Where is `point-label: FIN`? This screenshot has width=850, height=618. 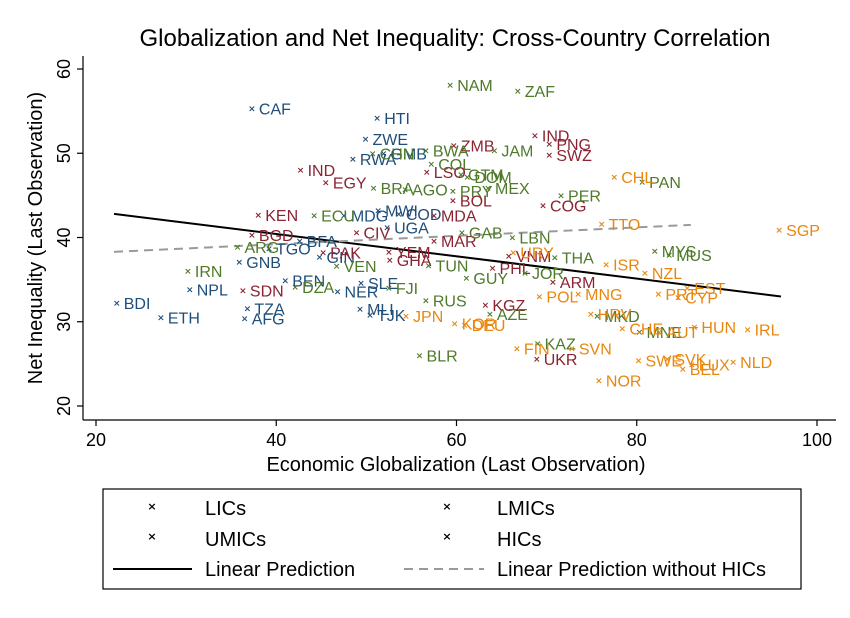
point-label: FIN is located at coordinates (537, 350).